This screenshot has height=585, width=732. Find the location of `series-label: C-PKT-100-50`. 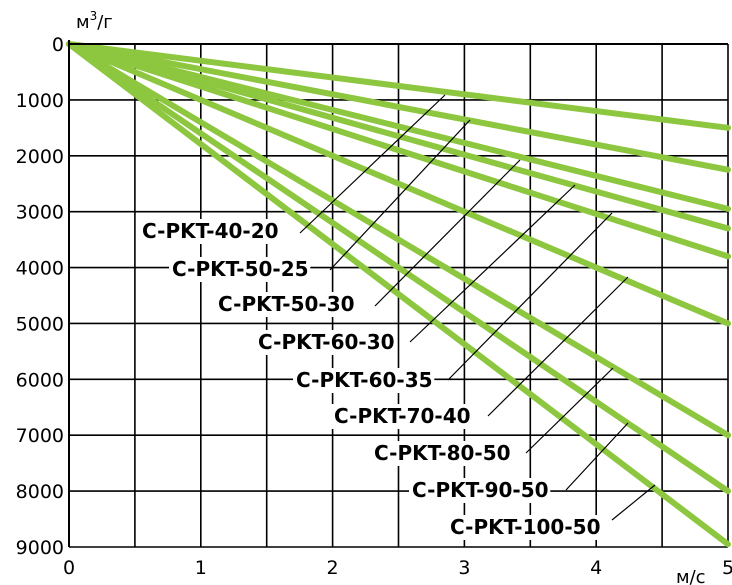

series-label: C-PKT-100-50 is located at coordinates (525, 527).